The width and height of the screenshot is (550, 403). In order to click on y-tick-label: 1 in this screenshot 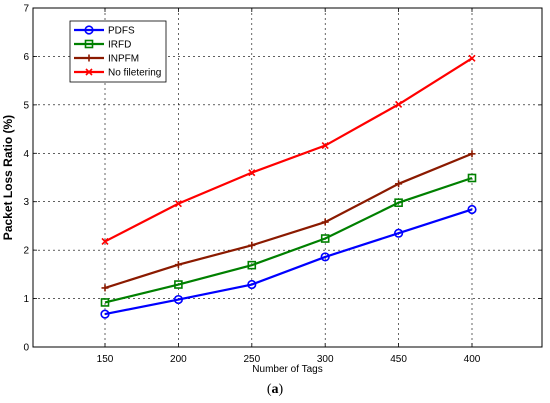, I will do `click(26, 299)`.